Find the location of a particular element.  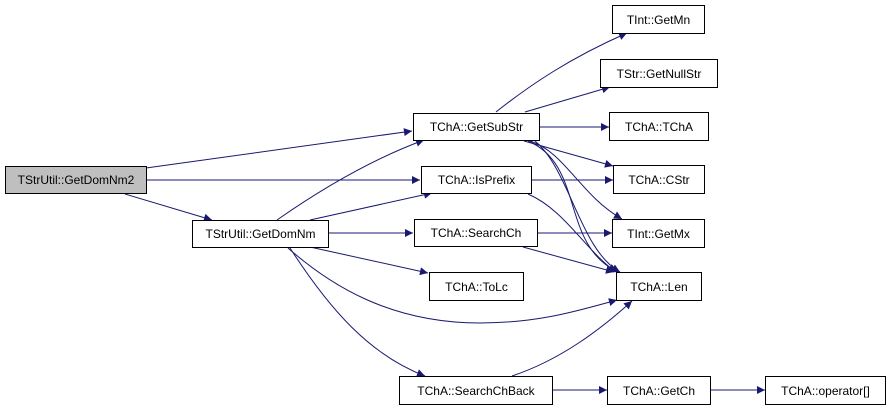

node-searchch: TChA::SearchCh is located at coordinates (476, 233).